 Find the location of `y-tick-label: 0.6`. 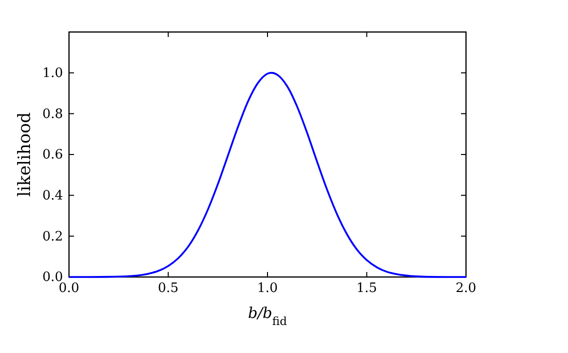

y-tick-label: 0.6 is located at coordinates (52, 155).